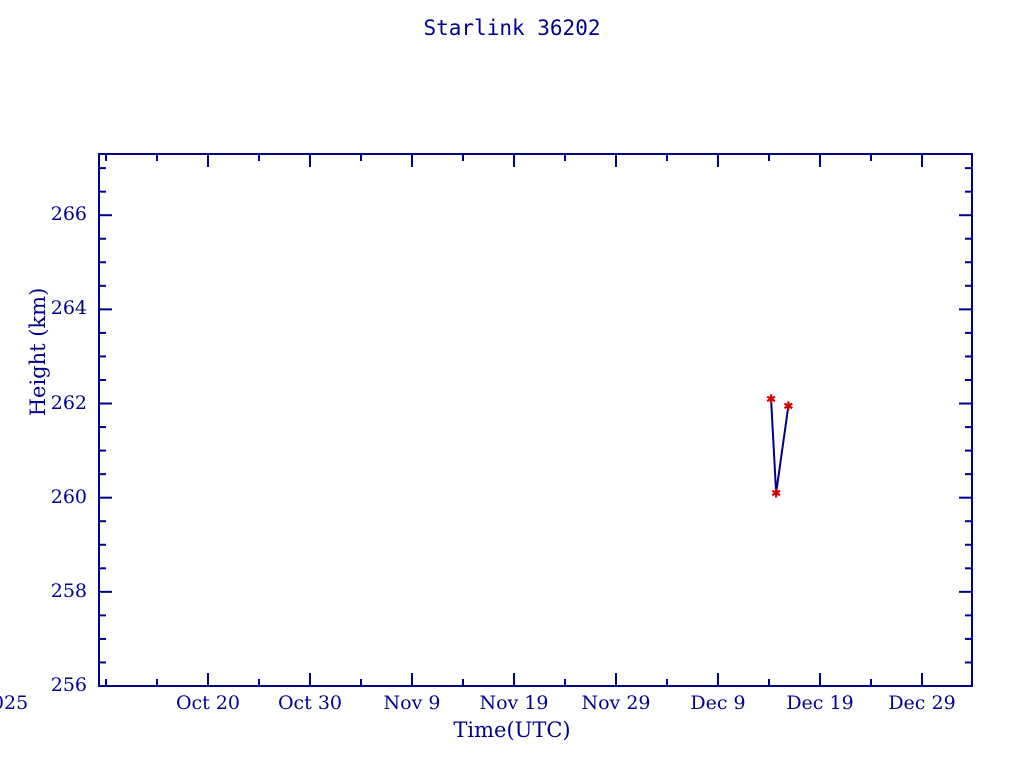 This screenshot has height=768, width=1024. Describe the element at coordinates (68, 685) in the screenshot. I see `y-tick-label: 256` at that location.